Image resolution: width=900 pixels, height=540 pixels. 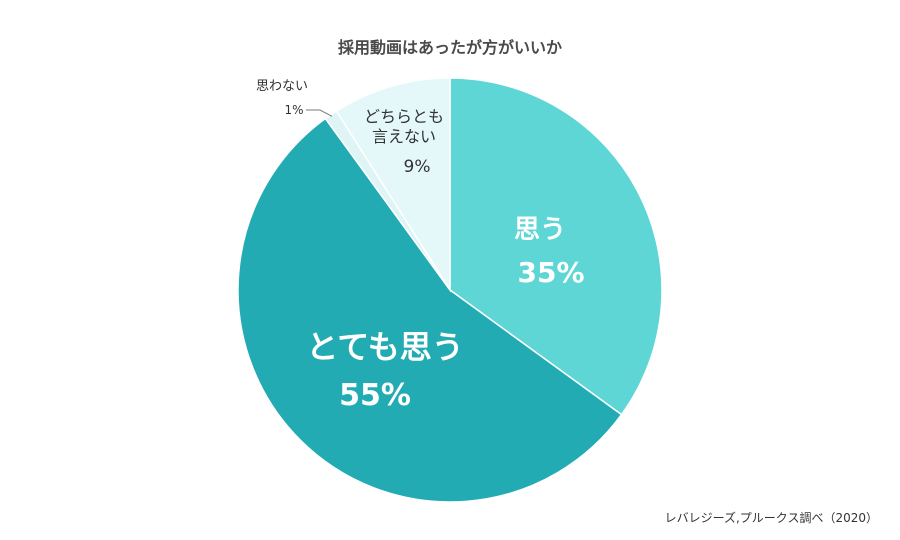 I want to click on slice-value-3: 9%, so click(x=417, y=167).